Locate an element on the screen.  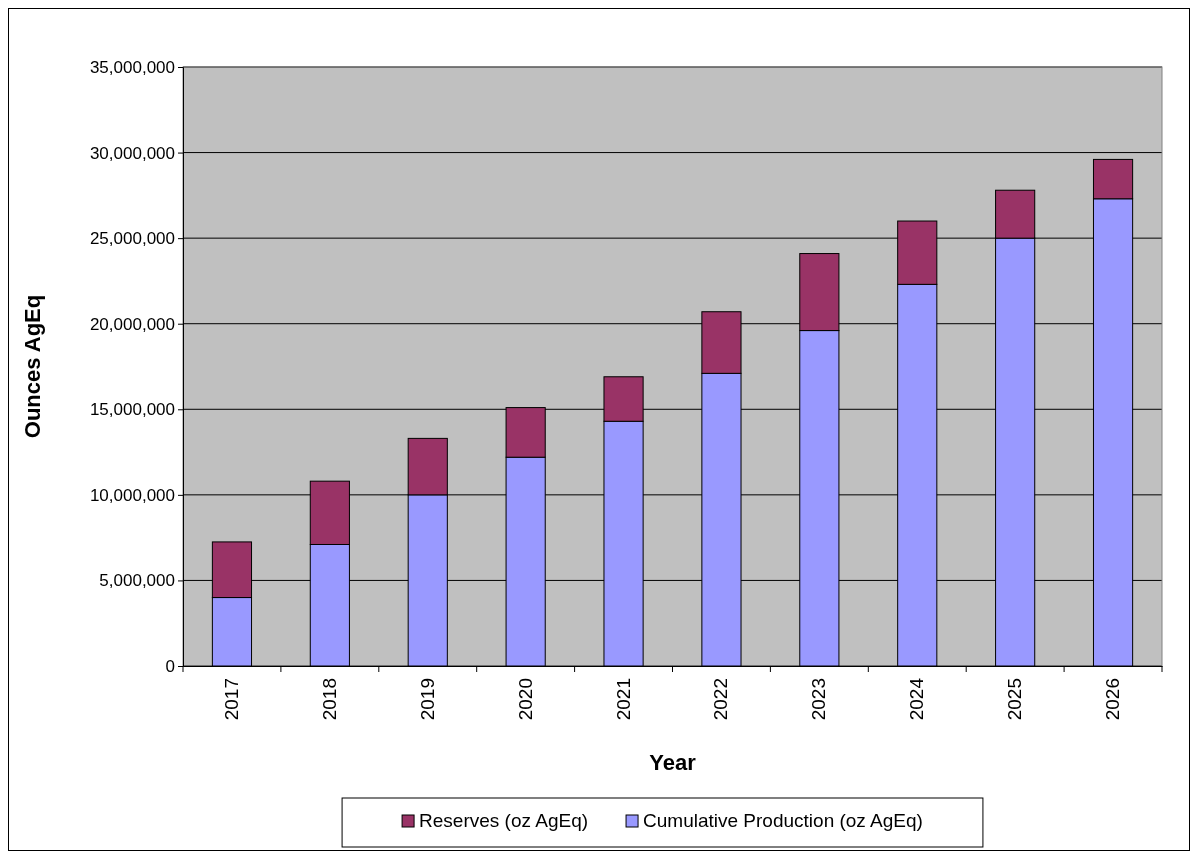
x-axis-title: Year is located at coordinates (673, 762).